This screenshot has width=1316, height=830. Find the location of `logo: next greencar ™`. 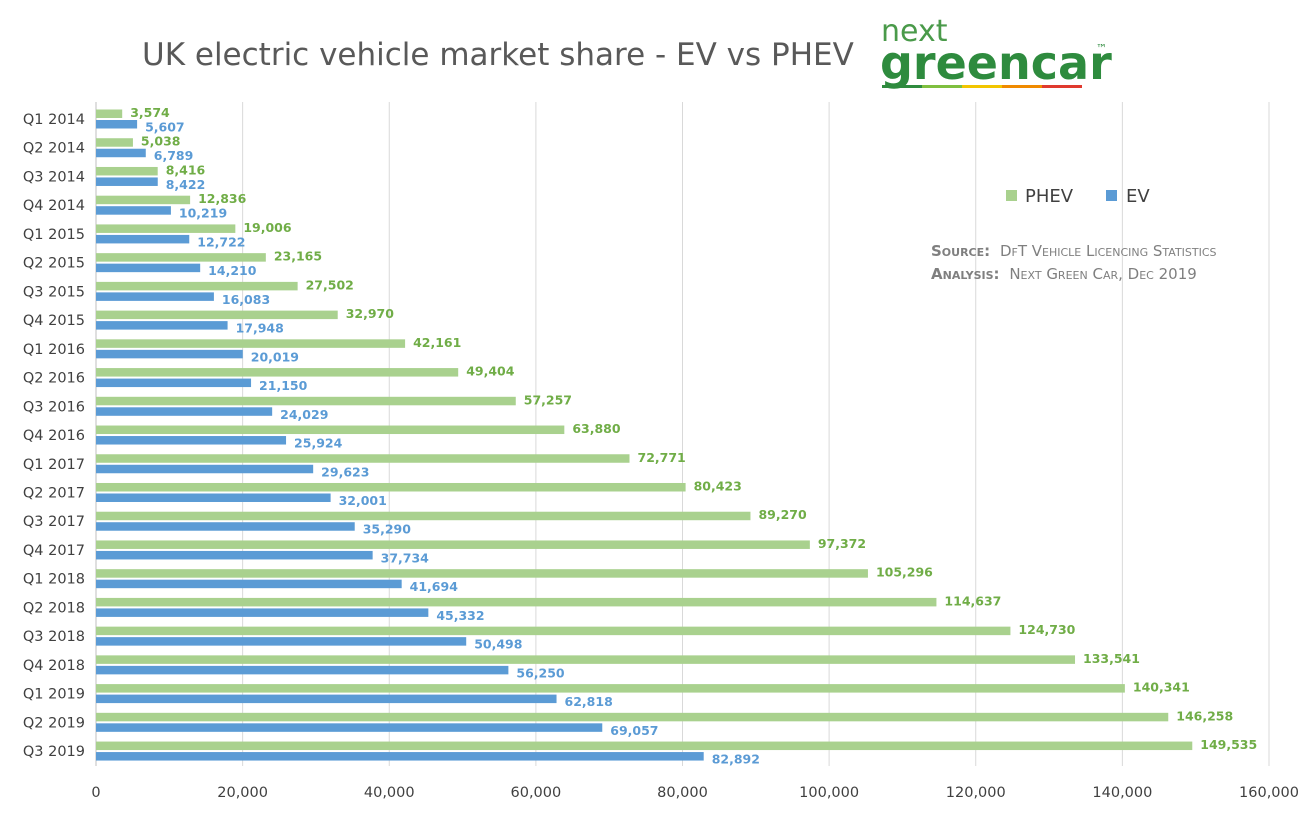

logo: next greencar ™ is located at coordinates (996, 52).